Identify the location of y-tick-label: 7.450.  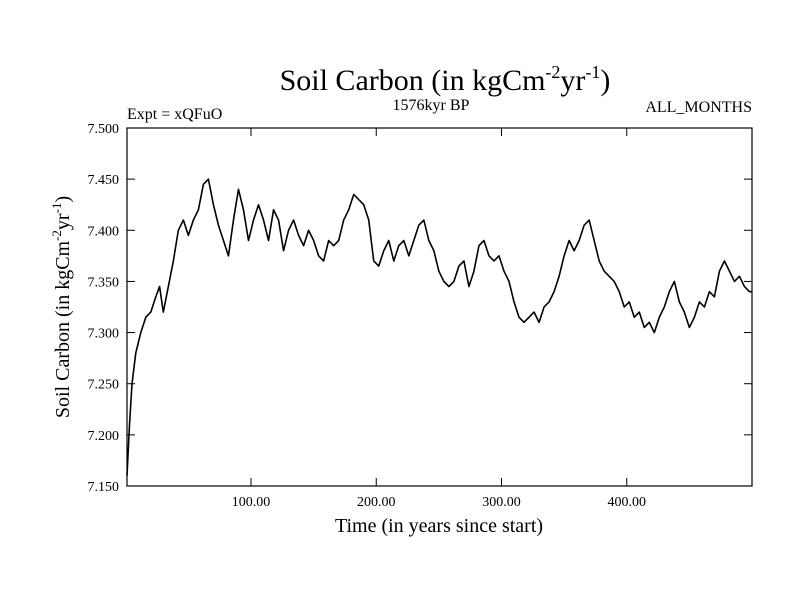
(104, 180).